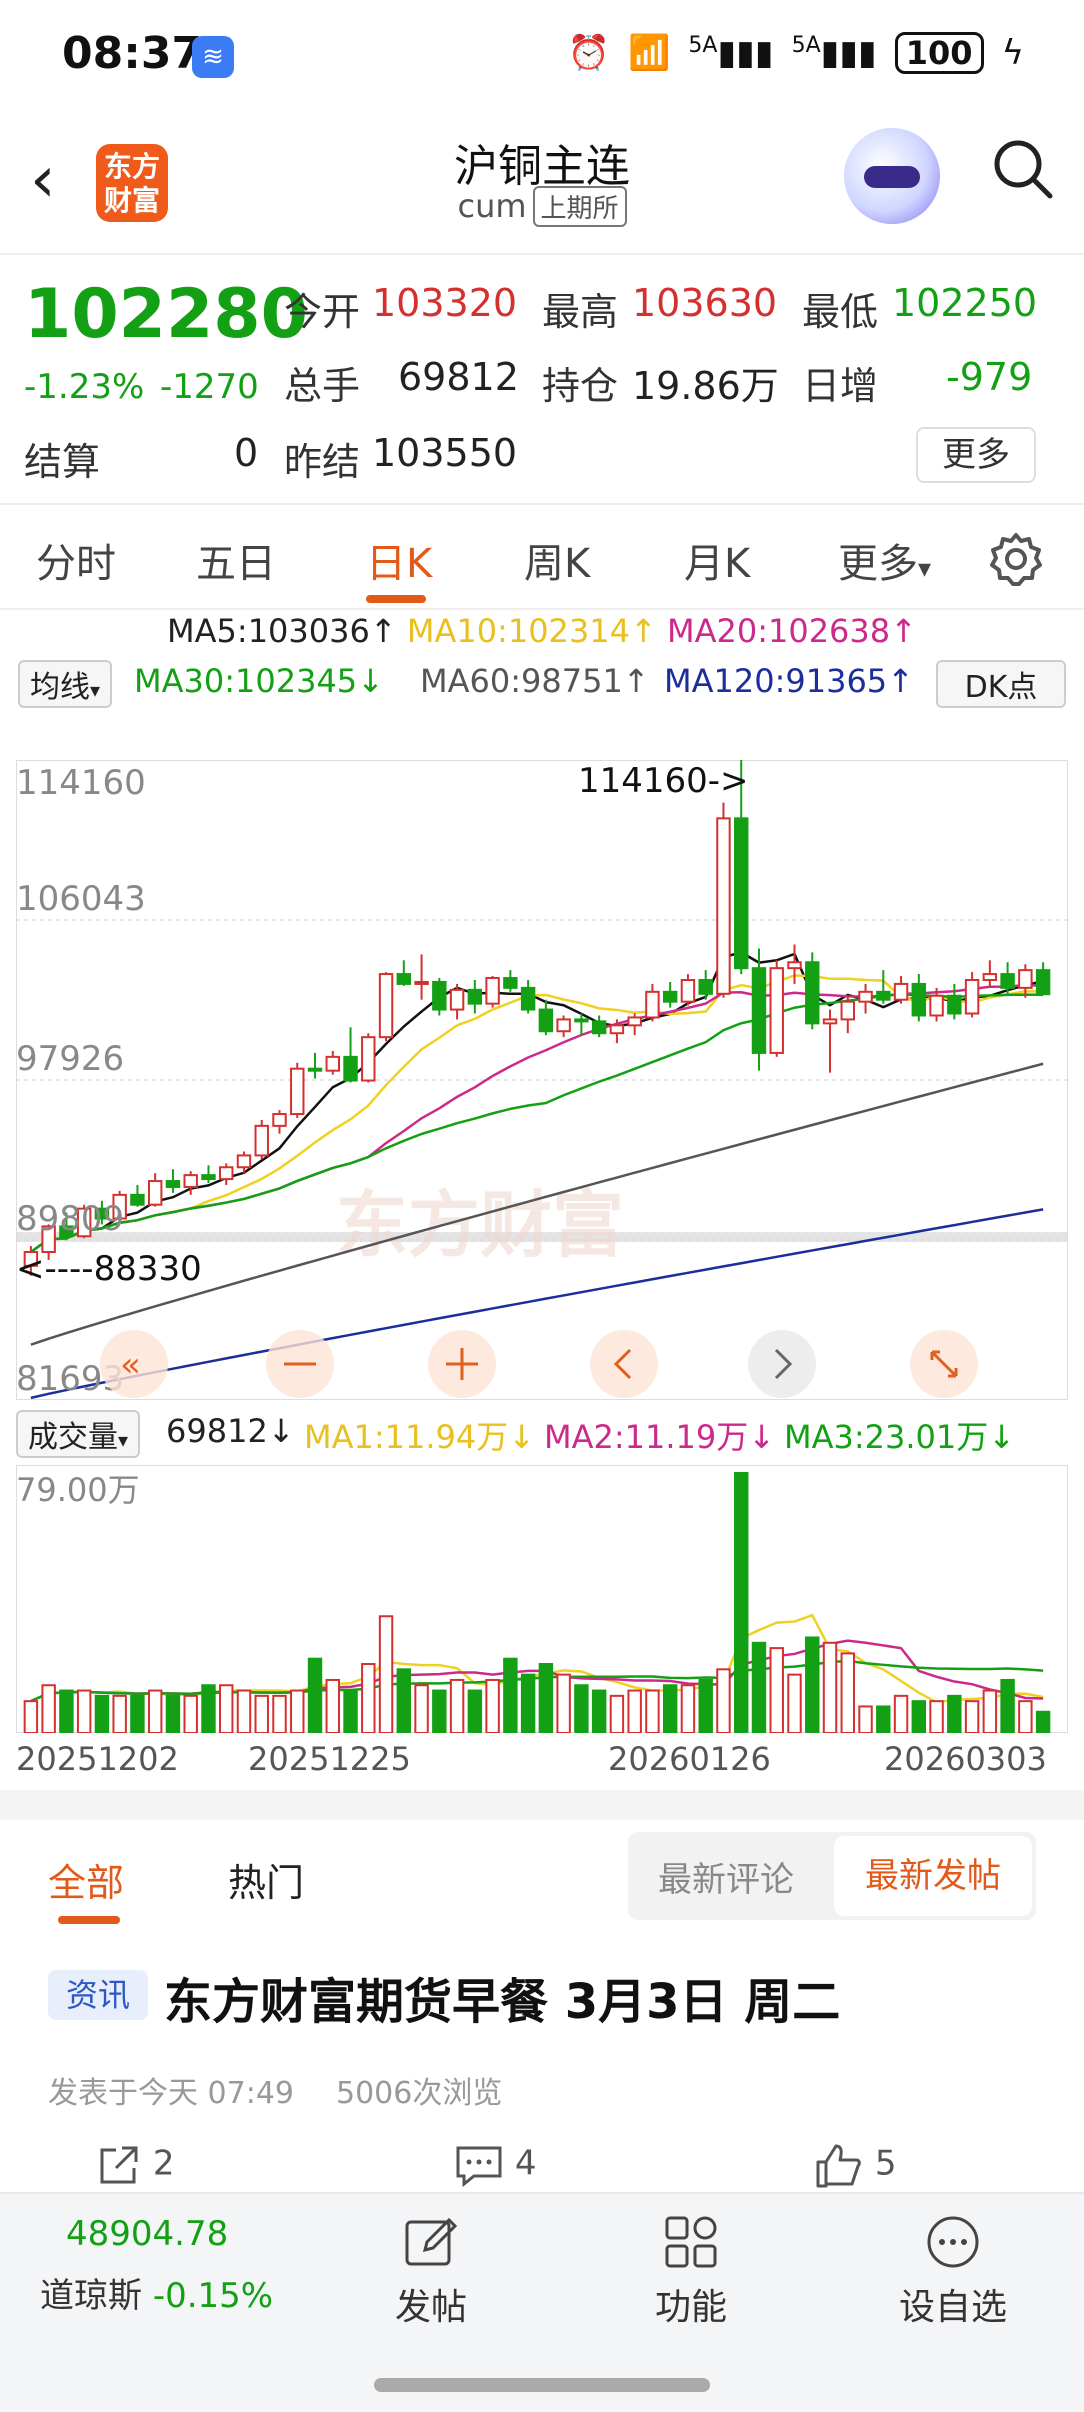 Image resolution: width=1084 pixels, height=2412 pixels. Describe the element at coordinates (580, 312) in the screenshot. I see `high-label: 最高` at that location.